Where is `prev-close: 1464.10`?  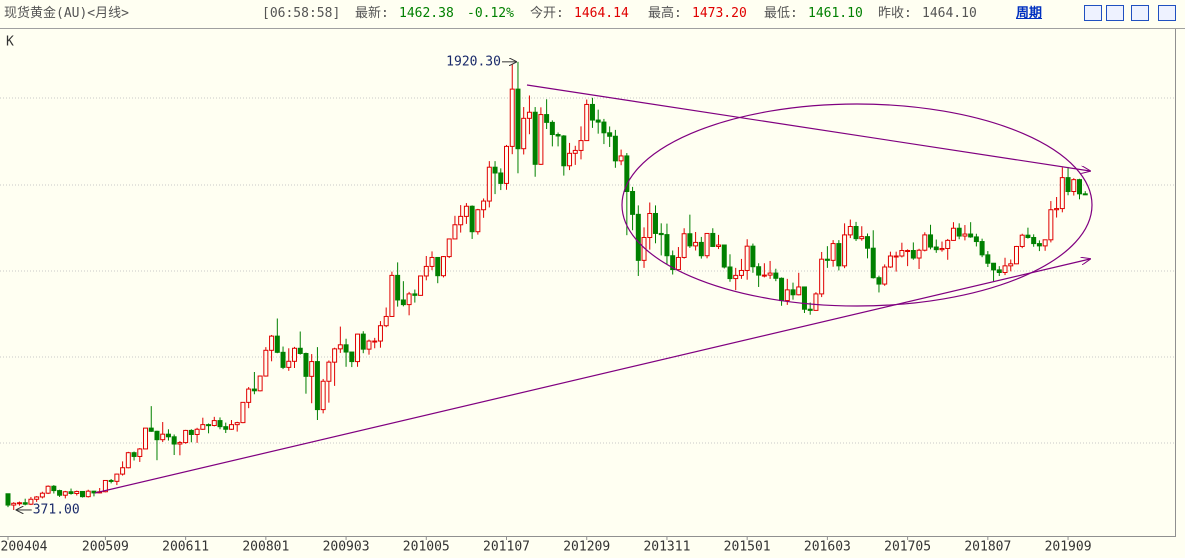
prev-close: 1464.10 is located at coordinates (949, 13).